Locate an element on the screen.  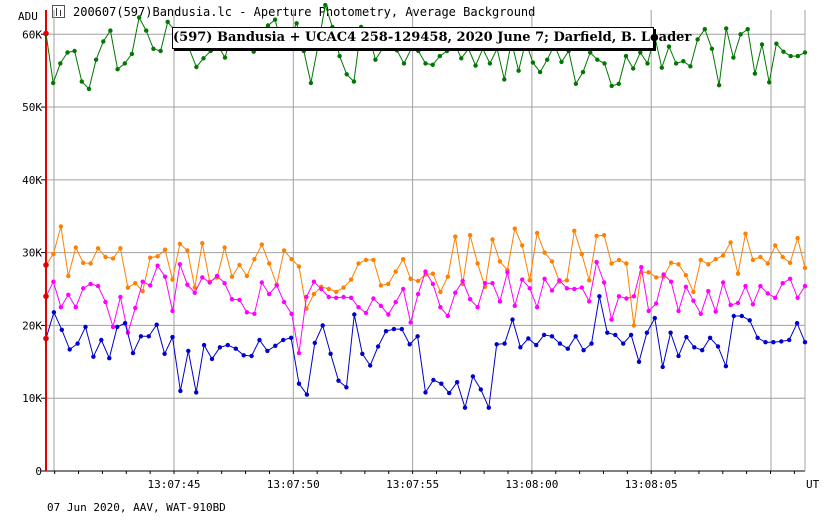
lightcurve-icon is located at coordinates (58, 11).